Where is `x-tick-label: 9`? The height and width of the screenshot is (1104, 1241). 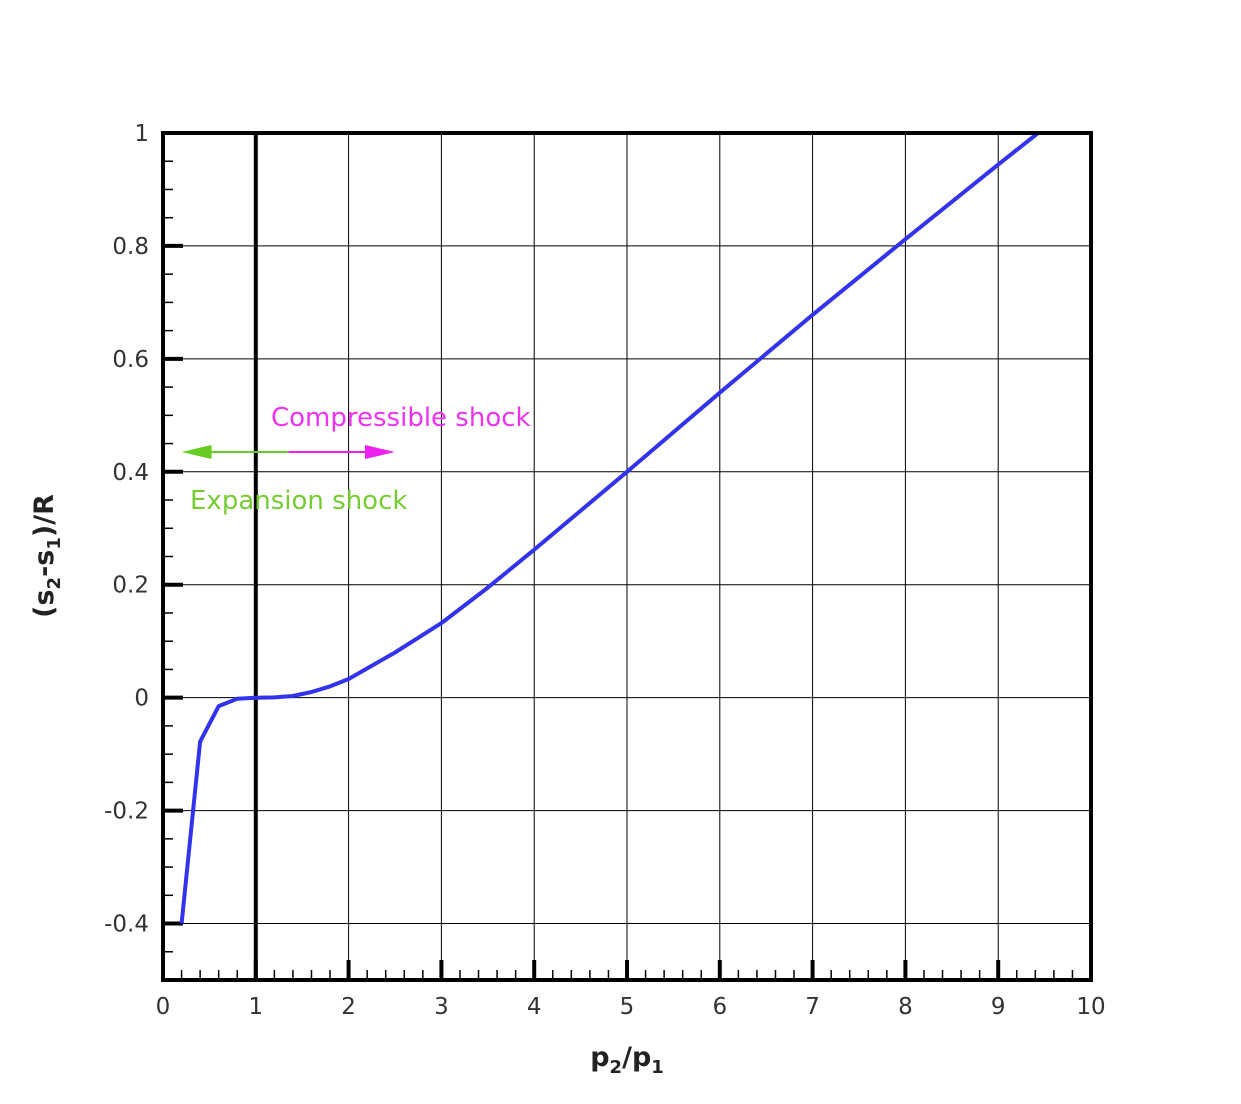
x-tick-label: 9 is located at coordinates (998, 1007).